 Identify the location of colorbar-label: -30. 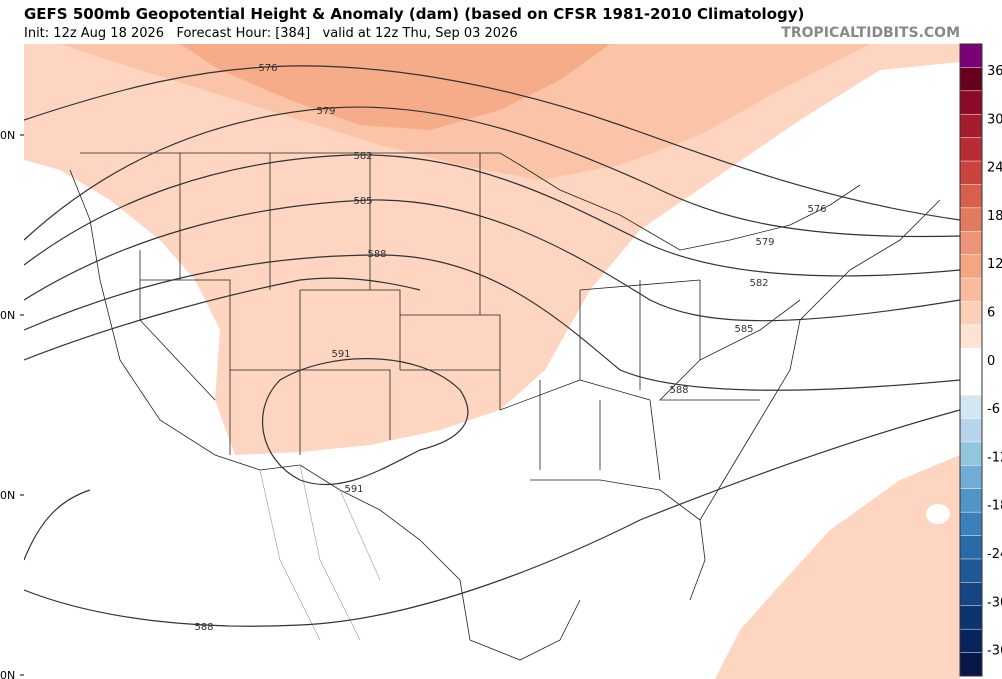
(994, 602).